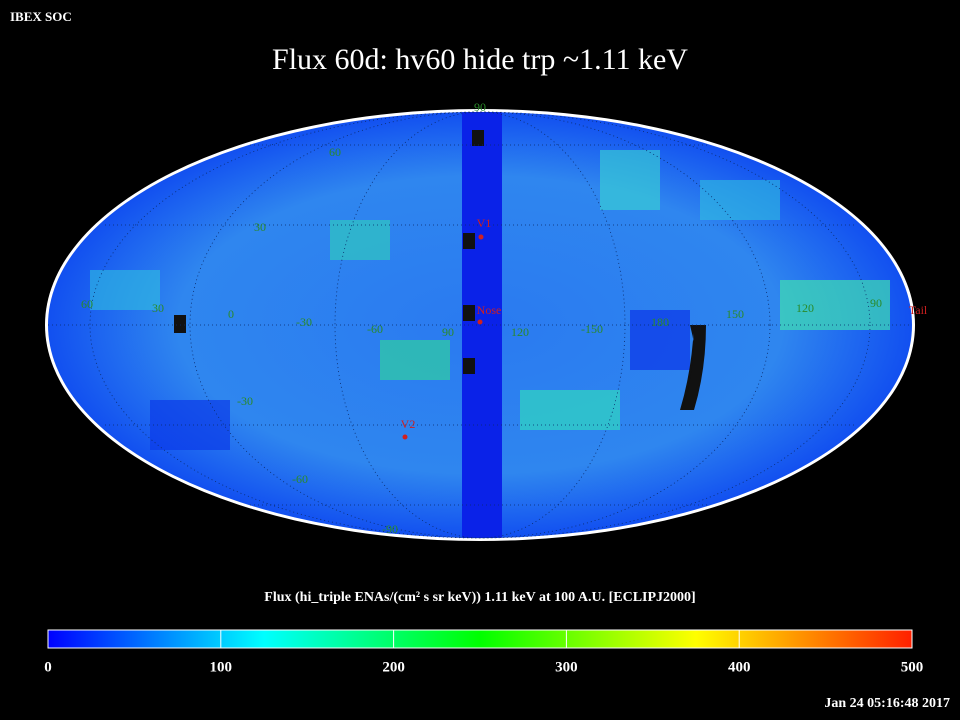 This screenshot has height=720, width=960. I want to click on lon-label: -30, so click(304, 322).